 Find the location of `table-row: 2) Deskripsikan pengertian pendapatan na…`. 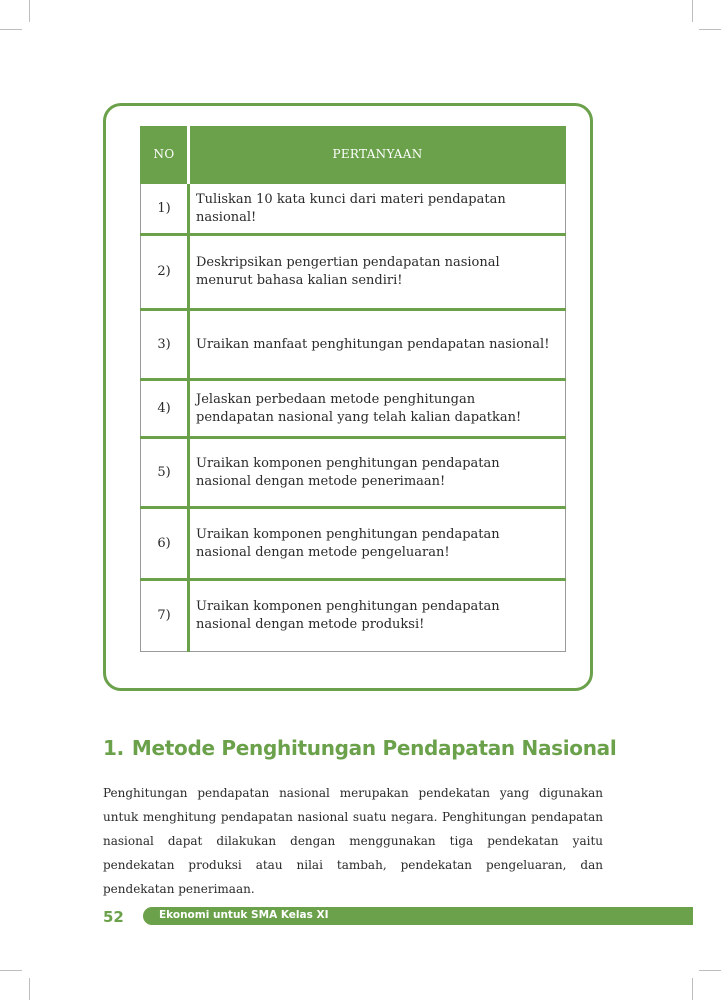

table-row: 2) Deskripsikan pengertian pendapatan na… is located at coordinates (353, 271).